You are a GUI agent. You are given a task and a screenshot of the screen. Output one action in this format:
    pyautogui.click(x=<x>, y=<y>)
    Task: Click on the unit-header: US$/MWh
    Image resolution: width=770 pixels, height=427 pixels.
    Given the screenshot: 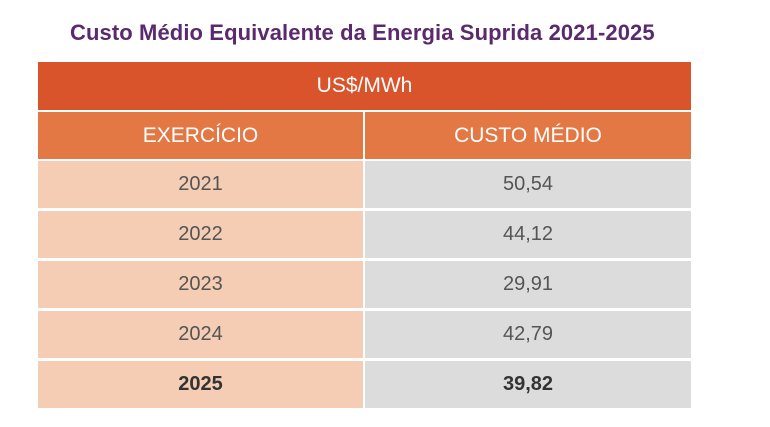 What is the action you would take?
    pyautogui.click(x=364, y=86)
    